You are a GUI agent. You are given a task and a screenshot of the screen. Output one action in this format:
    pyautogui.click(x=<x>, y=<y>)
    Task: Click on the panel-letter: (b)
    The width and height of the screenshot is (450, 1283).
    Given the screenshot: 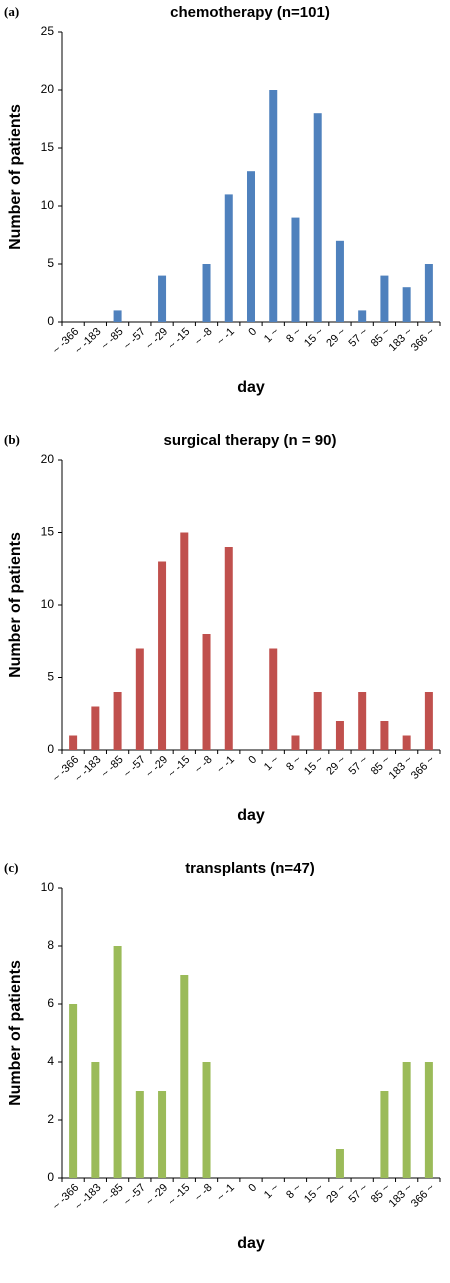 What is the action you would take?
    pyautogui.click(x=12, y=439)
    